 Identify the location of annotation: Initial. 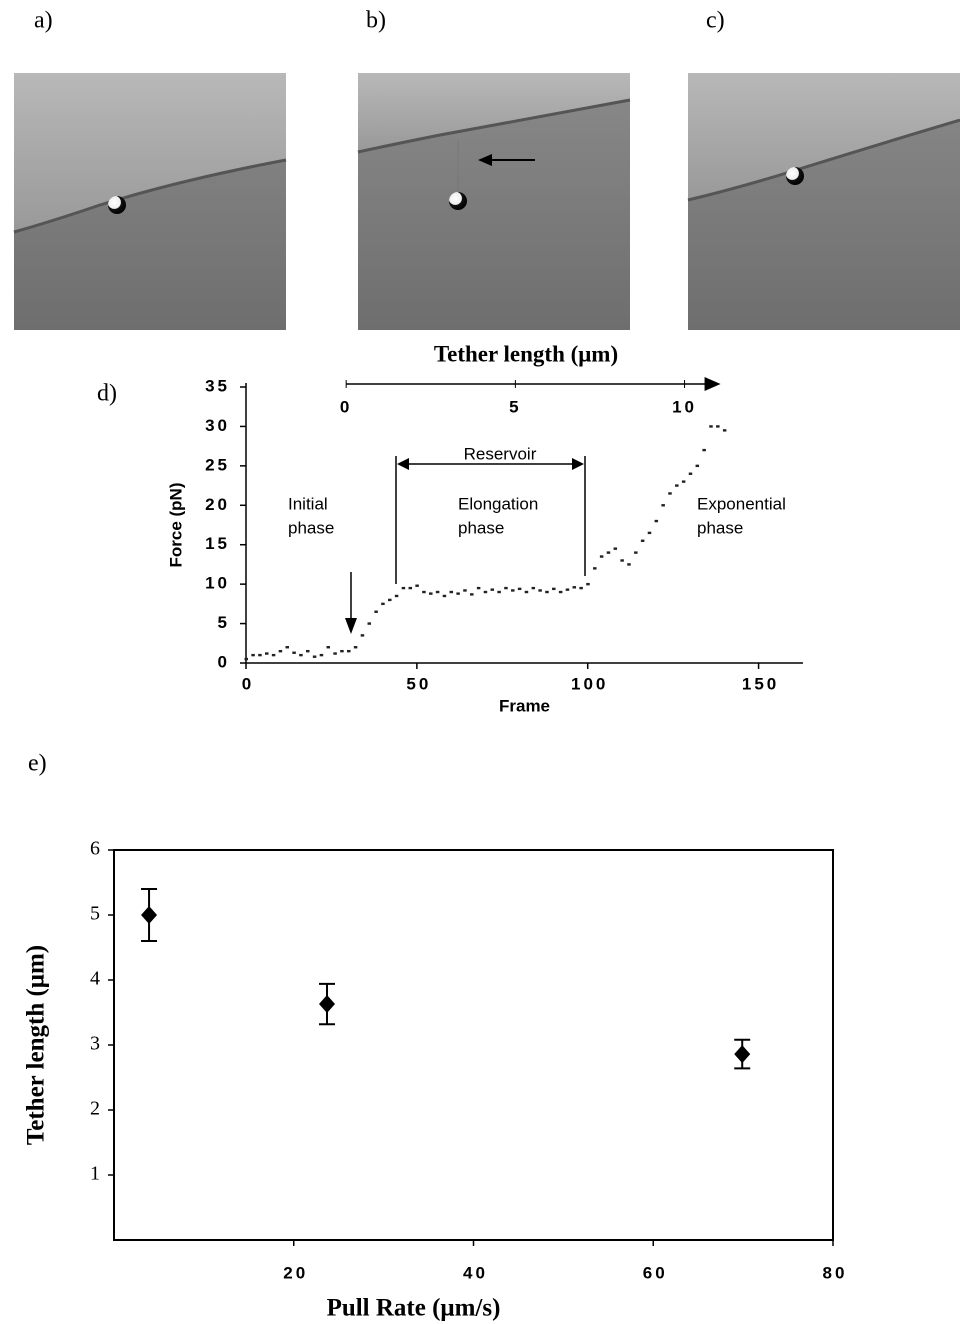
(308, 503).